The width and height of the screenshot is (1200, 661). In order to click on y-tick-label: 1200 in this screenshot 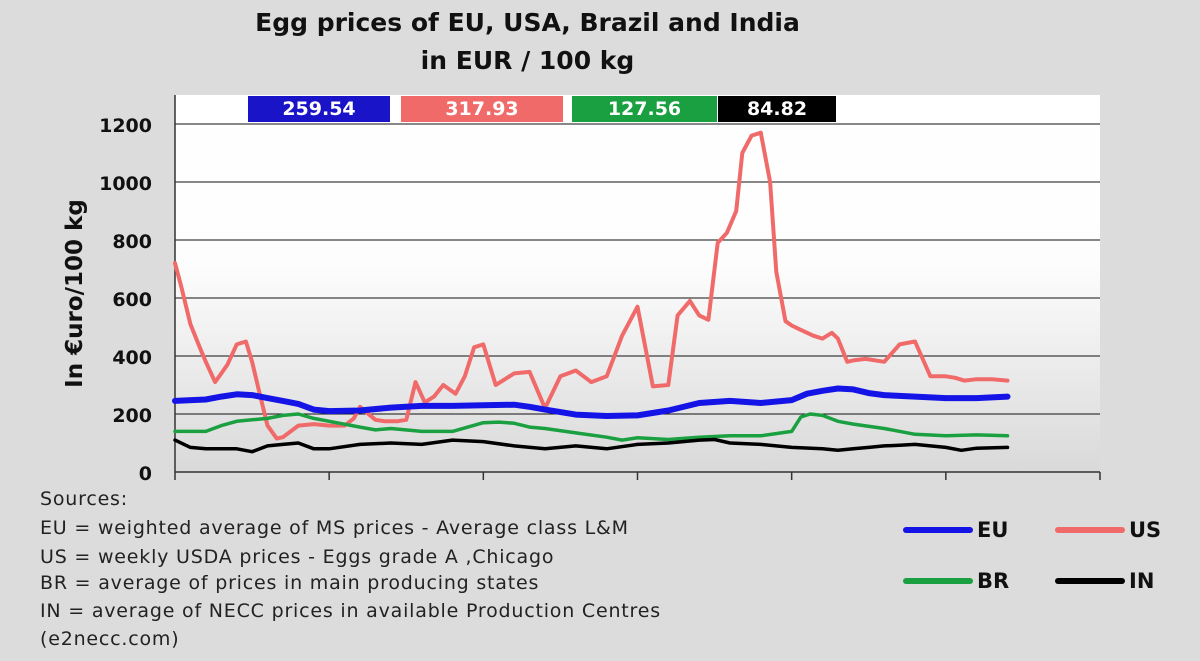, I will do `click(125, 126)`.